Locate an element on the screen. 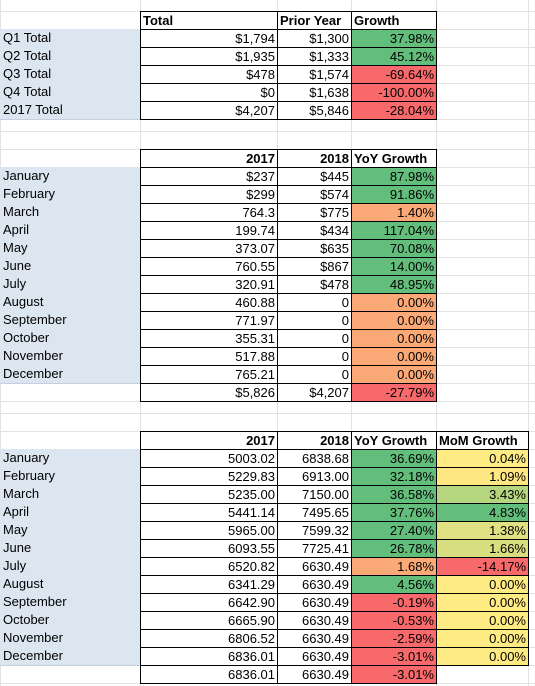 Image resolution: width=535 pixels, height=686 pixels. cell-value: 6838.68 is located at coordinates (314, 458).